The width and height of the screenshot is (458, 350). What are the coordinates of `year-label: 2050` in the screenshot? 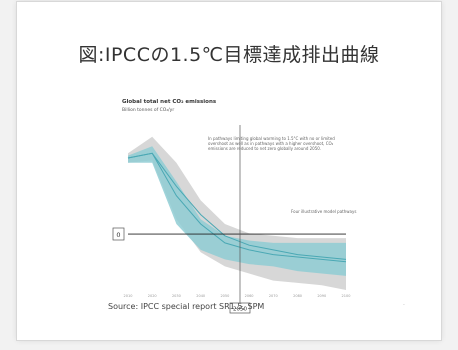 It's located at (240, 310).